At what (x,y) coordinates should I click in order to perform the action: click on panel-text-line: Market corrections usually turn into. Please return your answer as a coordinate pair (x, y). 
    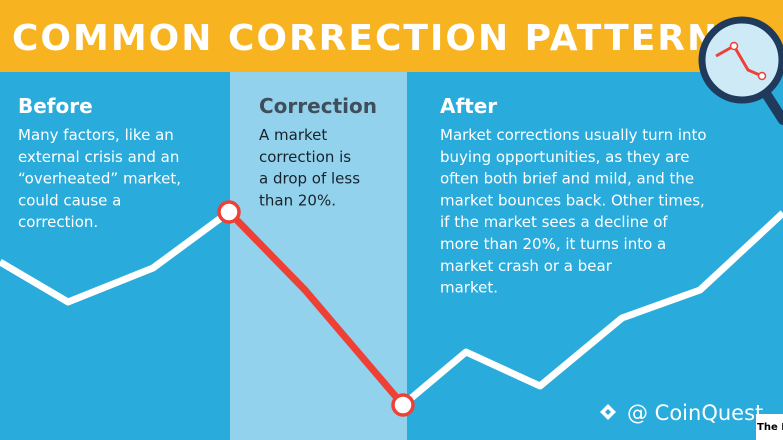
    Looking at the image, I should click on (573, 135).